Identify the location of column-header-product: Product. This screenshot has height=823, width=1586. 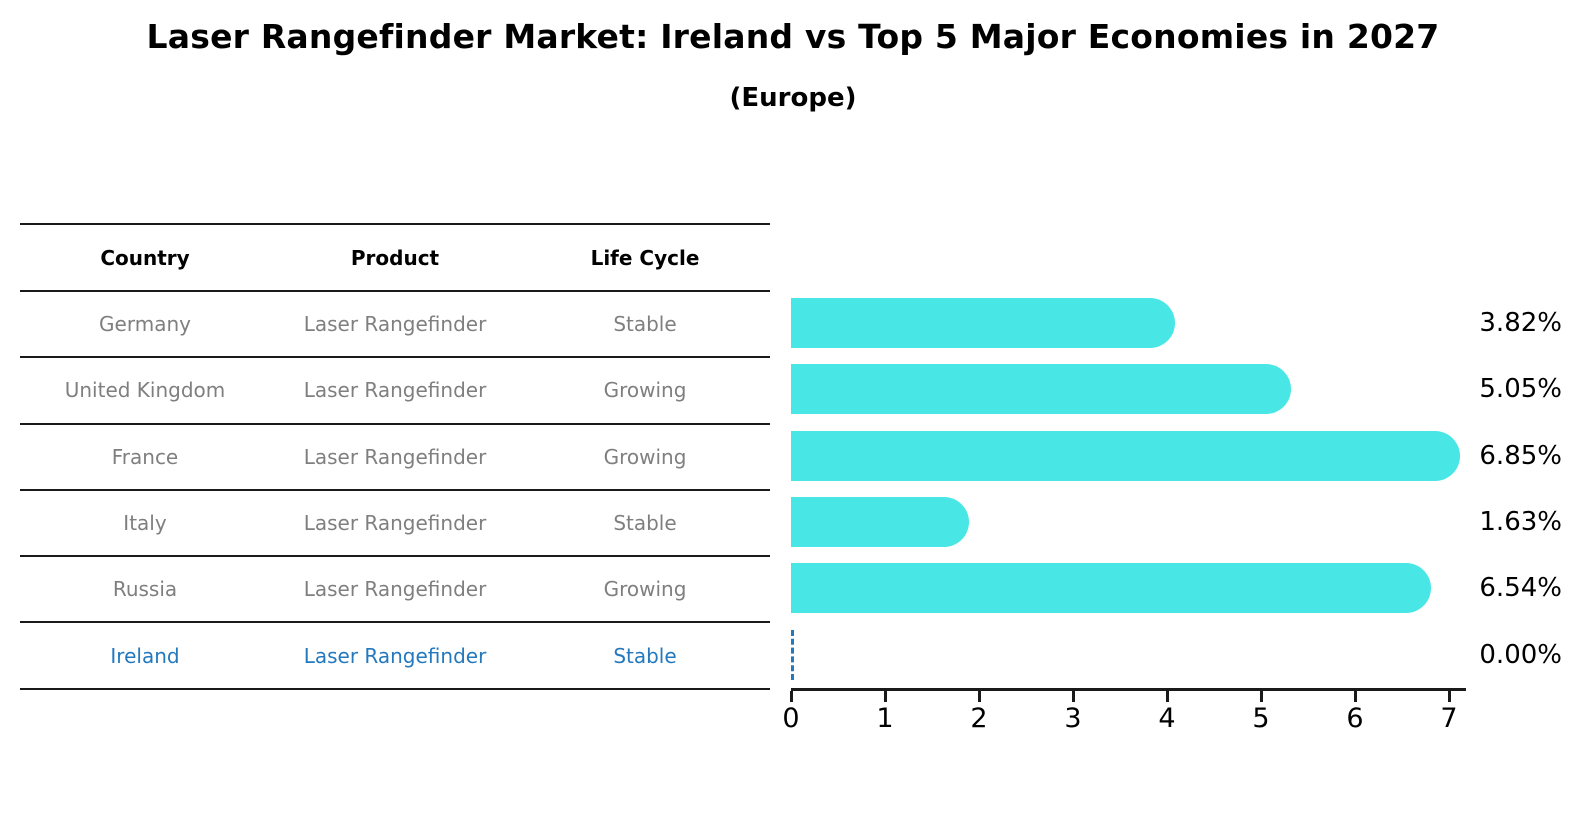
(395, 257).